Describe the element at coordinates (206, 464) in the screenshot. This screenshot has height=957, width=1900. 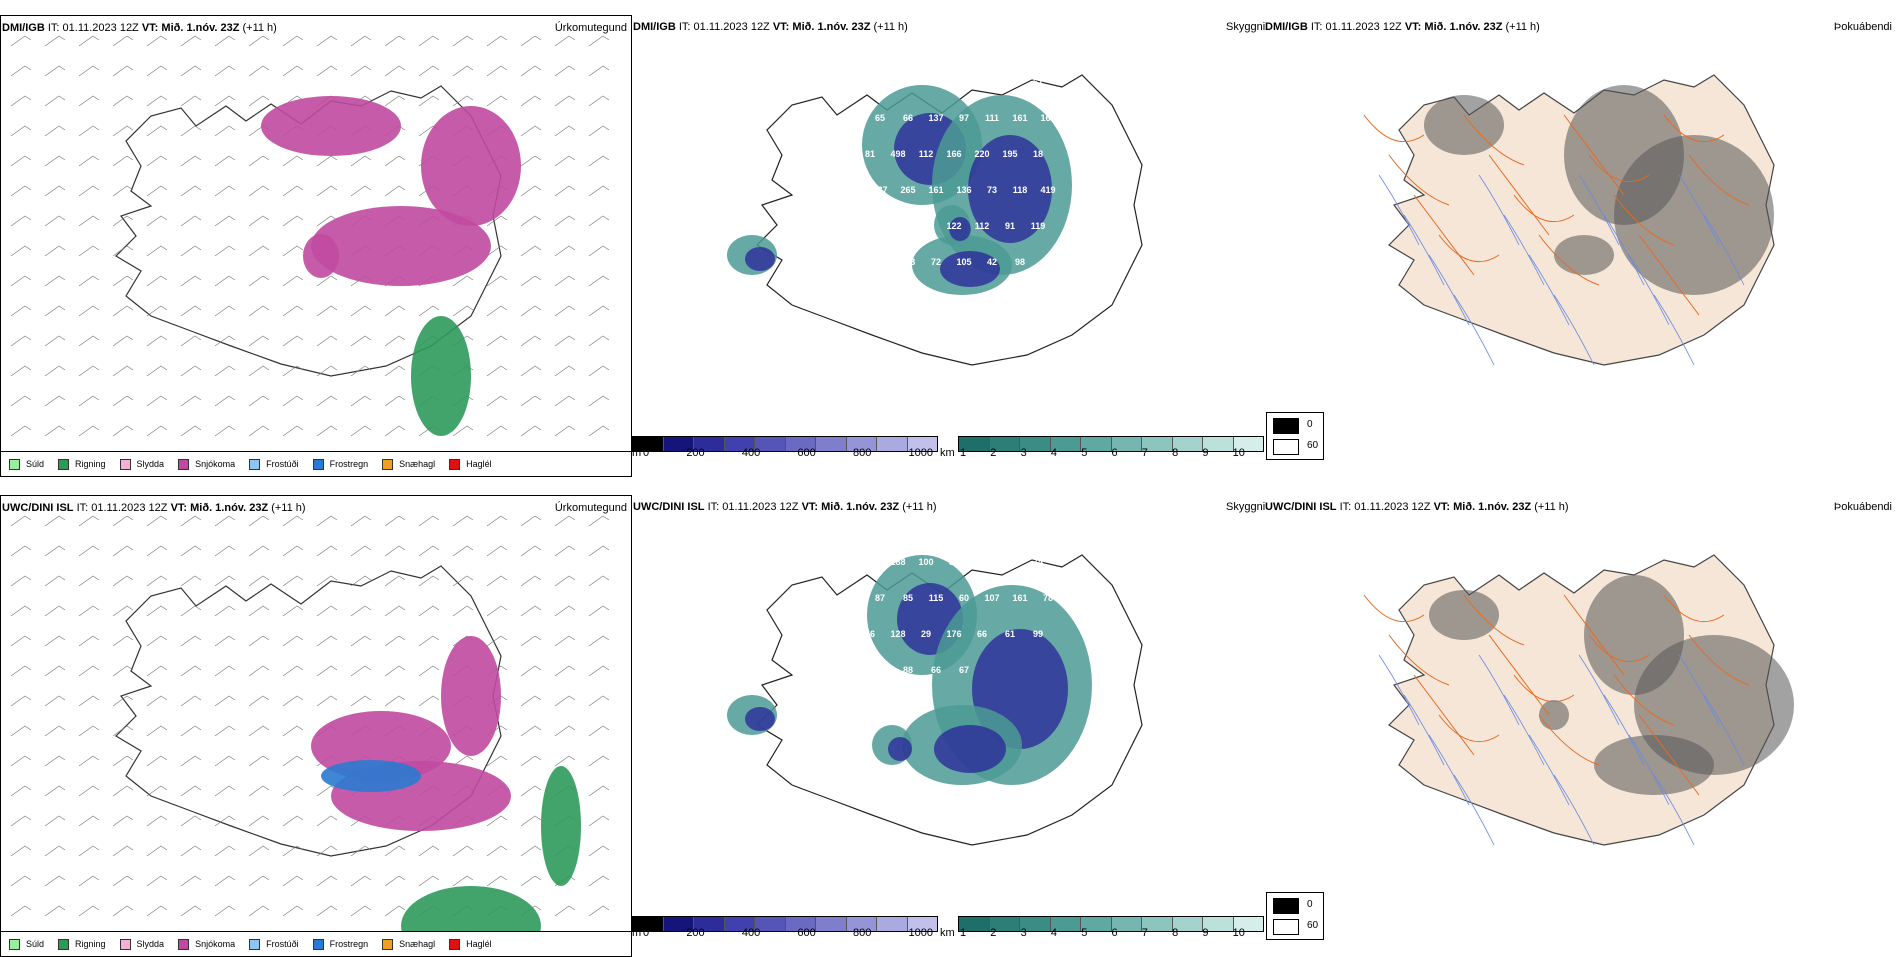
I see `precip-legend-item: Snjókoma` at that location.